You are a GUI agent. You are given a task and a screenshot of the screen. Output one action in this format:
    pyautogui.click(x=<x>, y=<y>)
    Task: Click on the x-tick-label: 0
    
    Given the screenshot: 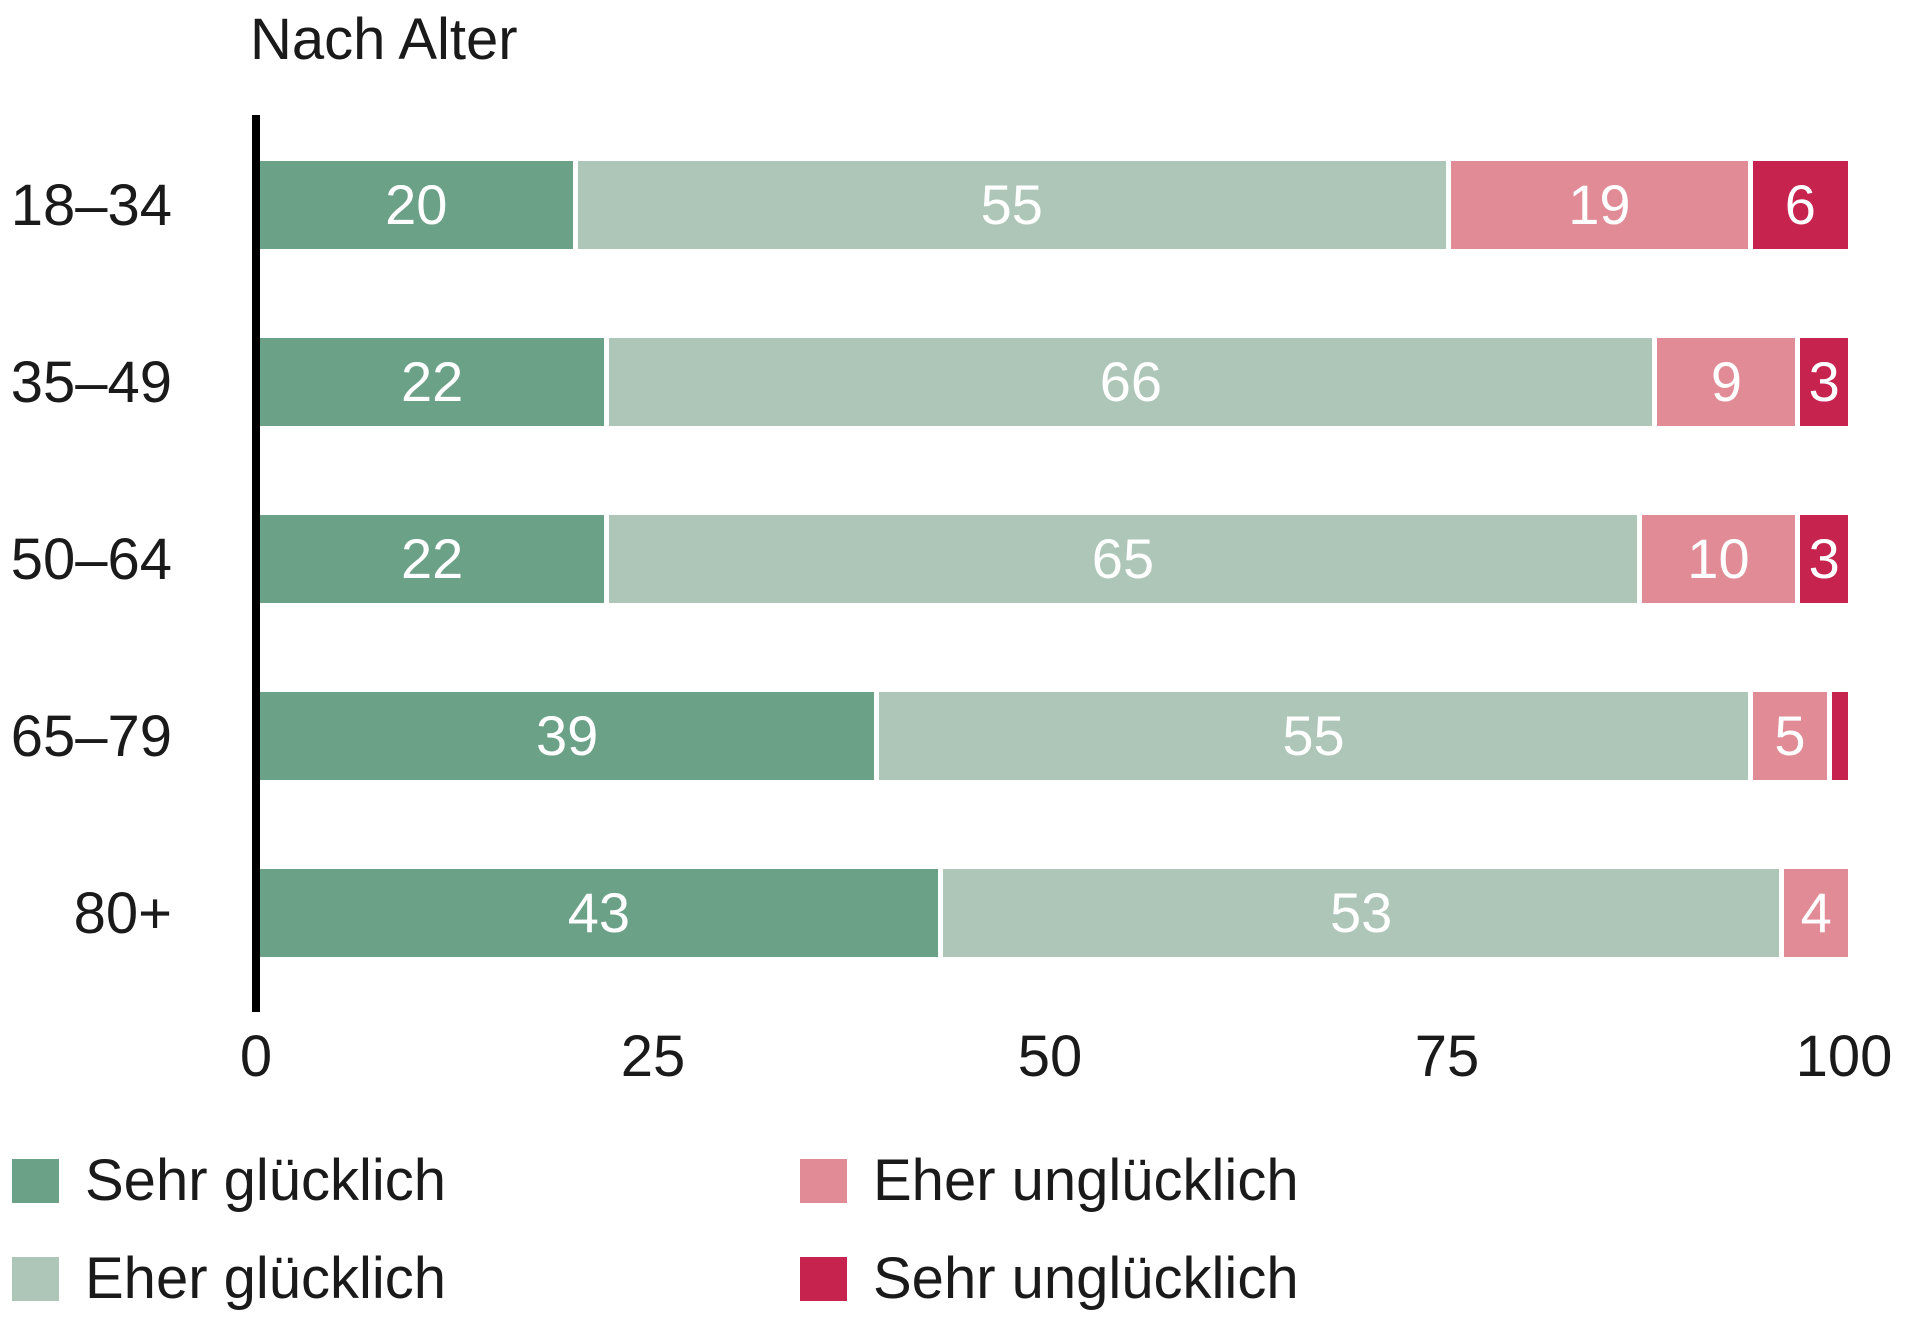 What is the action you would take?
    pyautogui.click(x=256, y=1056)
    